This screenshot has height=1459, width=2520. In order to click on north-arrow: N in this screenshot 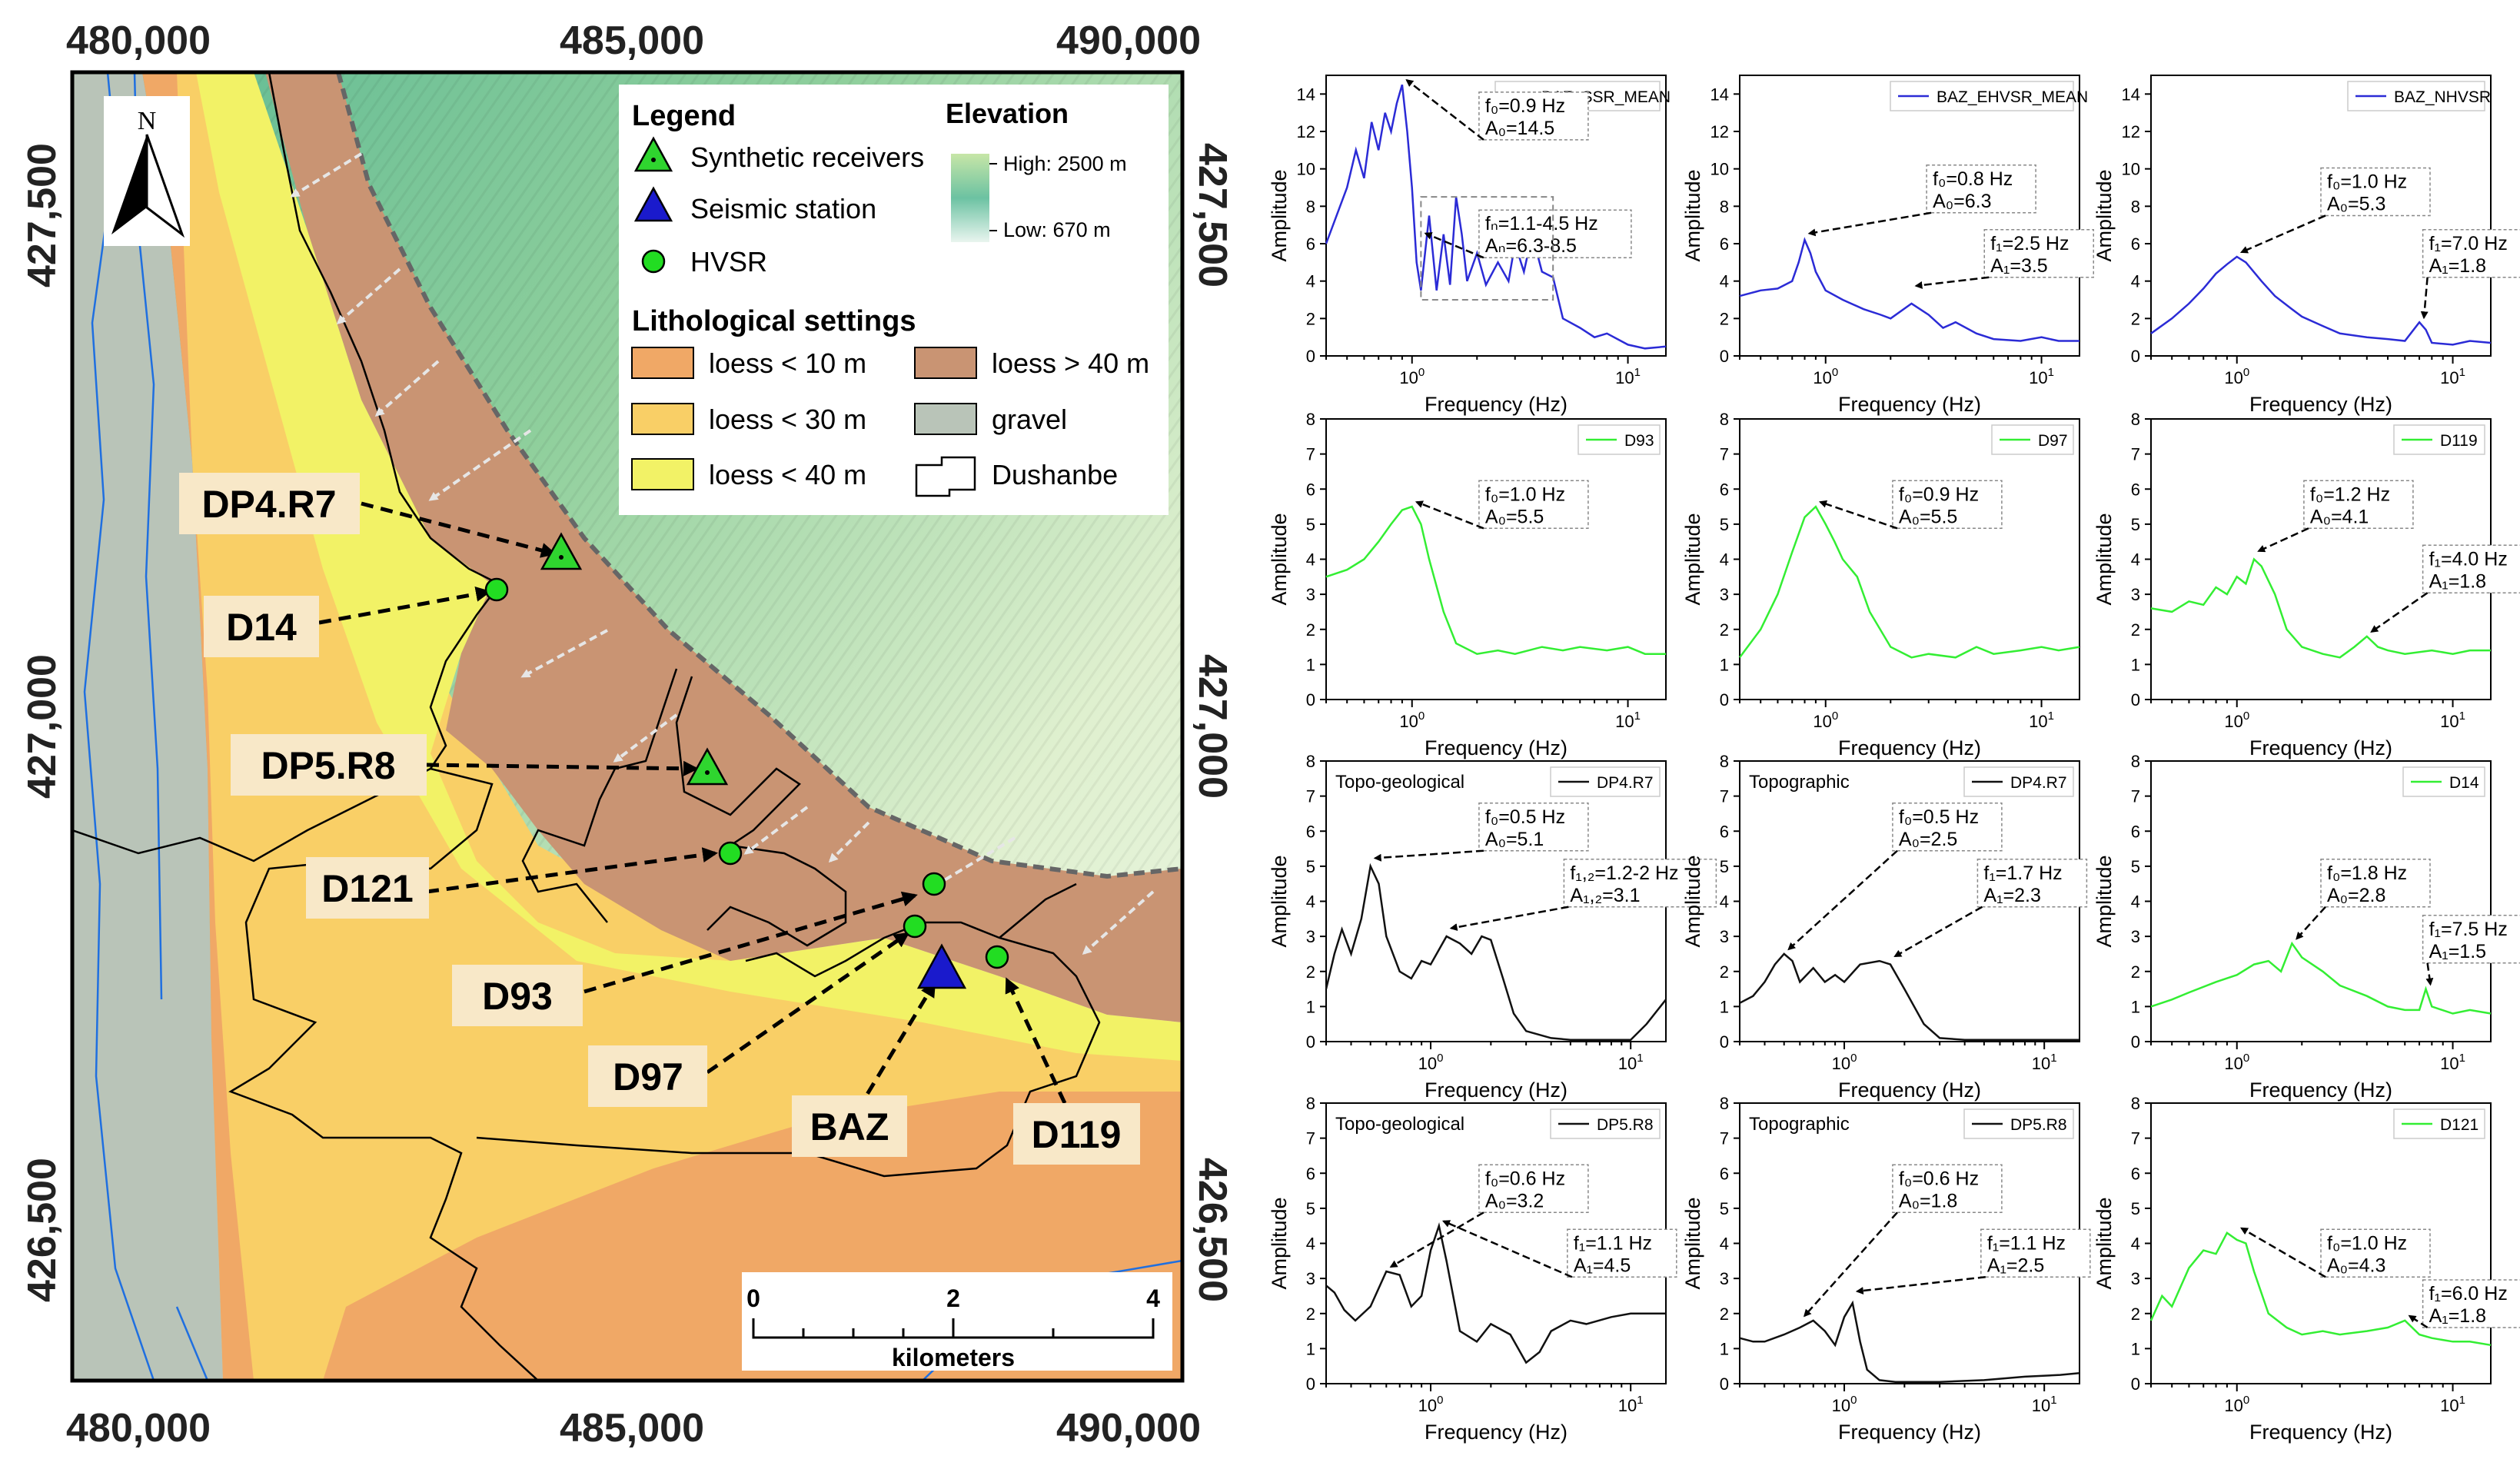, I will do `click(147, 171)`.